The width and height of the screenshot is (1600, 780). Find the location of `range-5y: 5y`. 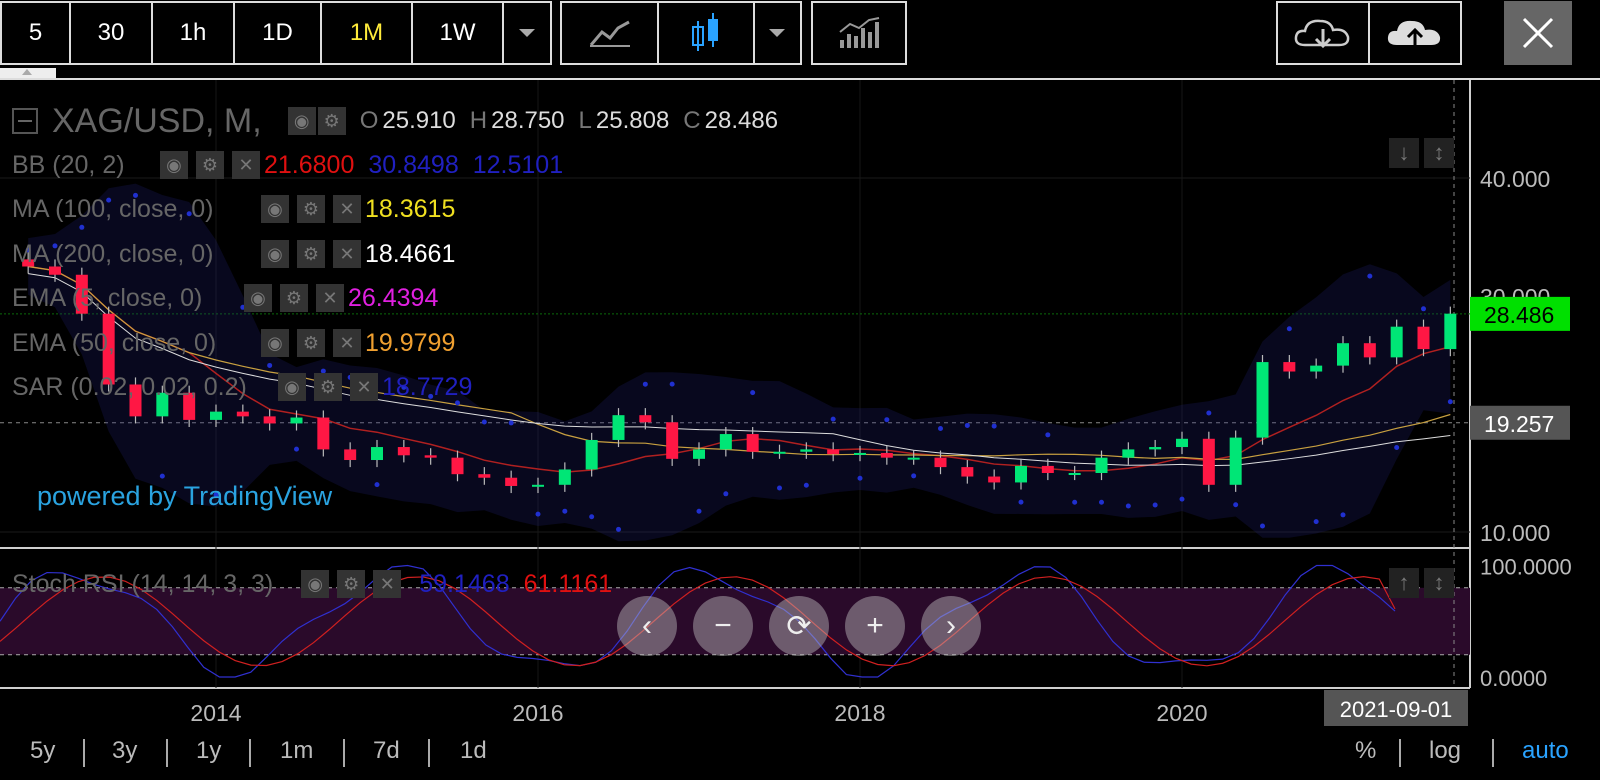

range-5y: 5y is located at coordinates (43, 750).